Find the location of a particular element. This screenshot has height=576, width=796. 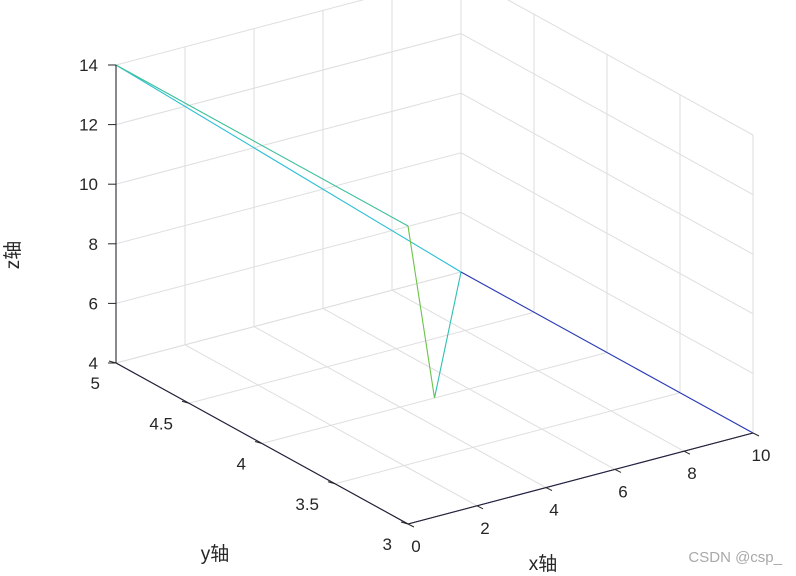

y-tick-label: 5 is located at coordinates (95, 383).